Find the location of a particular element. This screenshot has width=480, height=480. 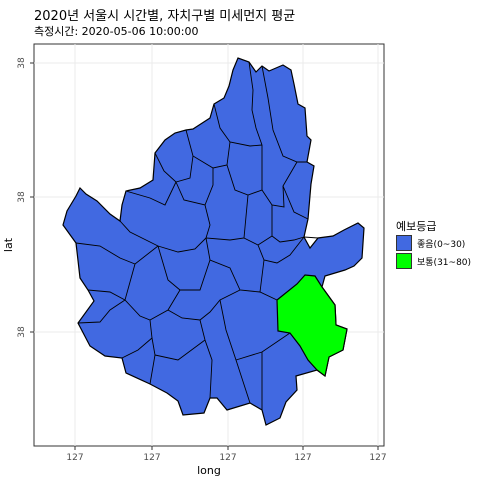

chart-title: 2020년 서울시 시간별, 자치구별 미세먼지 평균 is located at coordinates (165, 16).